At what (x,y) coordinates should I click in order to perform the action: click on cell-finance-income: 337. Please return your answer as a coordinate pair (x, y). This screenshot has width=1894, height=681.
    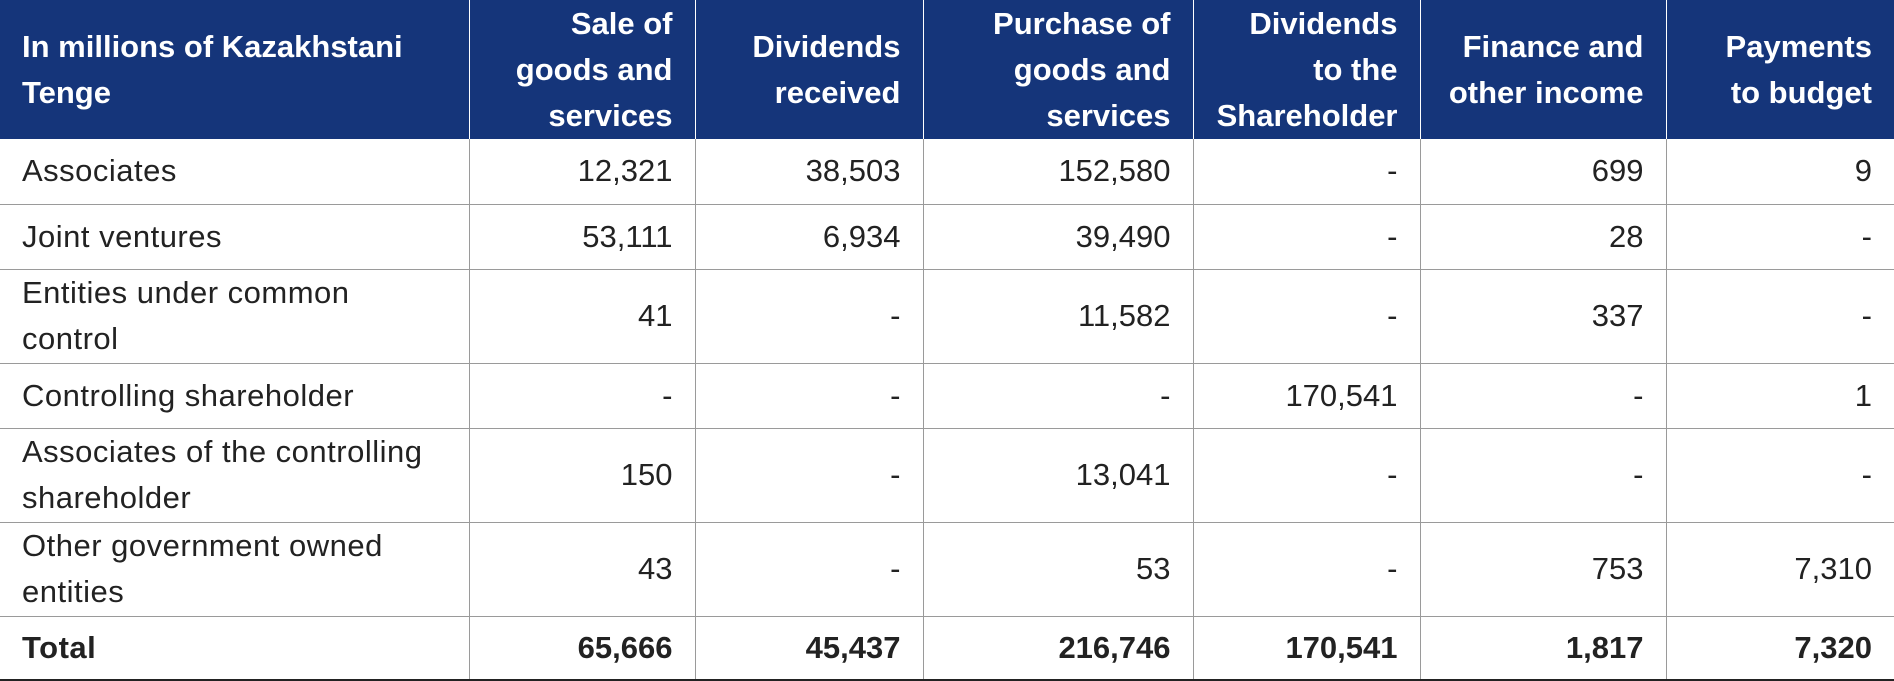
    Looking at the image, I should click on (1543, 316).